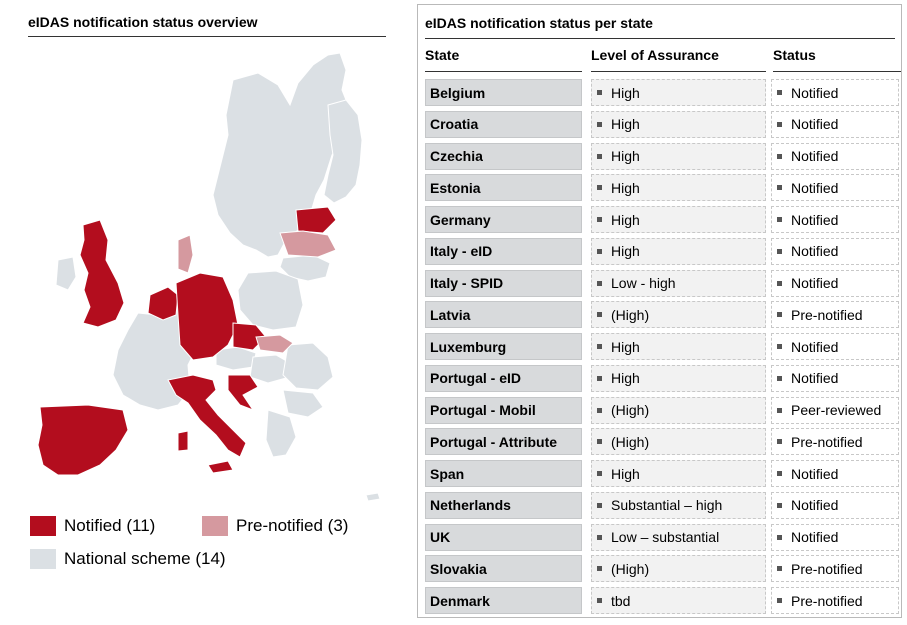 The width and height of the screenshot is (907, 625). What do you see at coordinates (110, 525) in the screenshot?
I see `legend-label-notified: Notified (11)` at bounding box center [110, 525].